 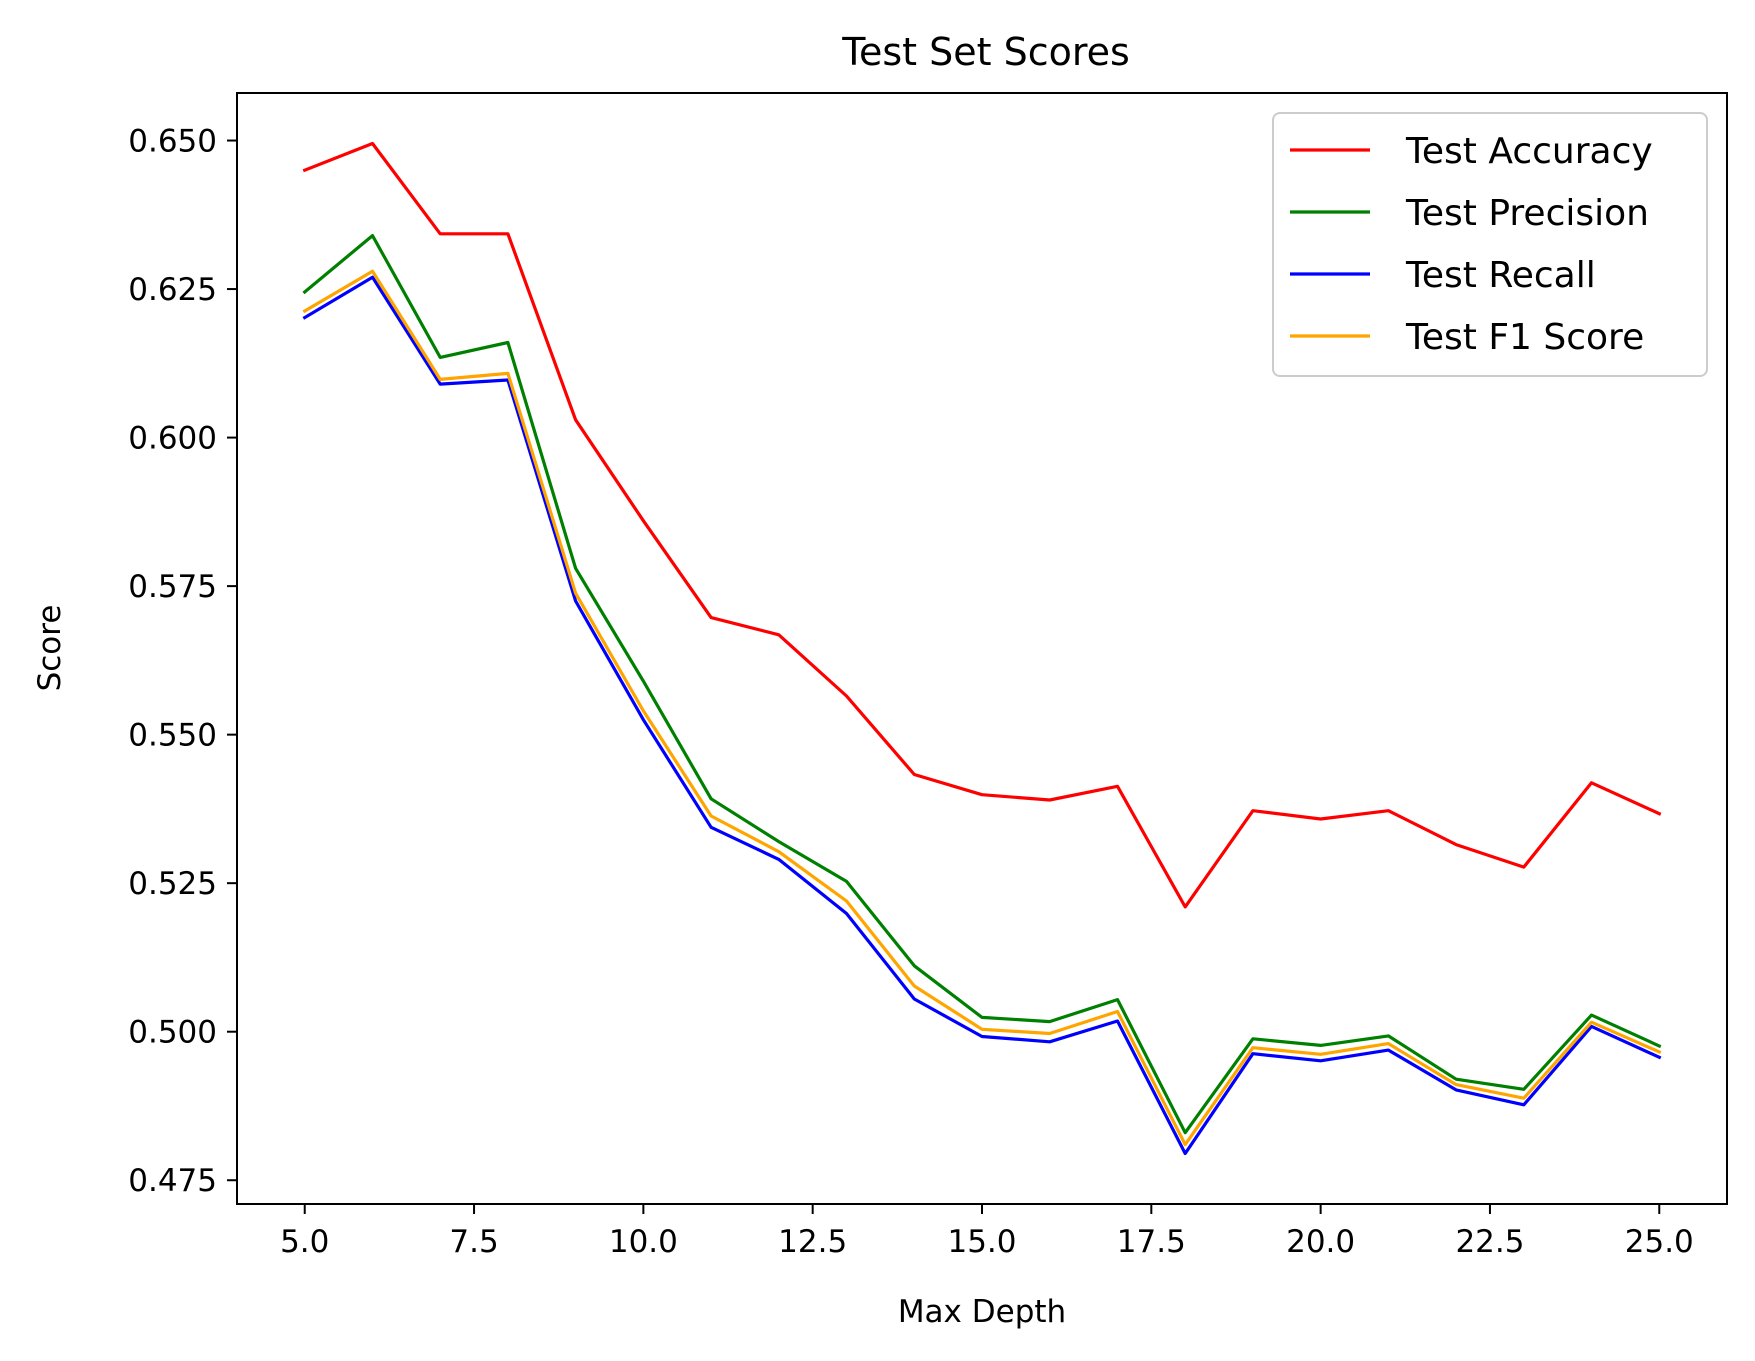 I want to click on y-tick-label: 0.500, so click(x=172, y=1033).